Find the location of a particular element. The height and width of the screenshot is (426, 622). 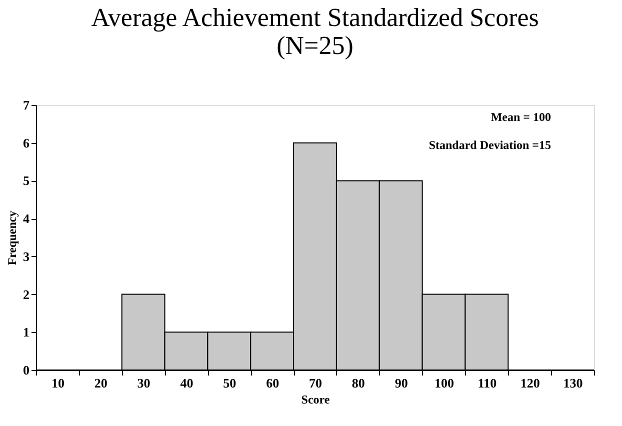

y-tick-label: 2 is located at coordinates (26, 294).